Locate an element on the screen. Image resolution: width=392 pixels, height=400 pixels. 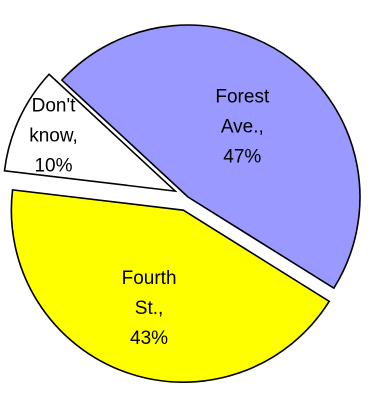
data-label-don-t-know: Don't know, 10% is located at coordinates (53, 136).